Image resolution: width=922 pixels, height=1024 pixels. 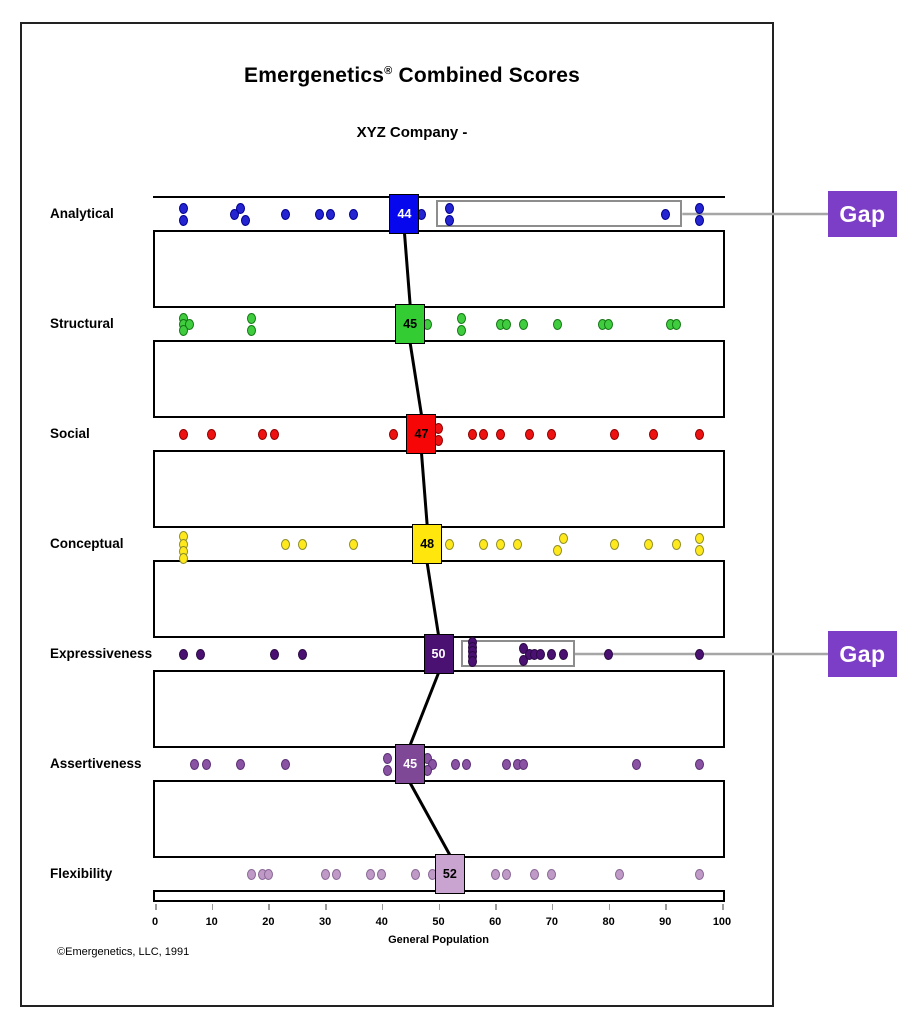 I want to click on median-box-analytical: 44, so click(x=404, y=214).